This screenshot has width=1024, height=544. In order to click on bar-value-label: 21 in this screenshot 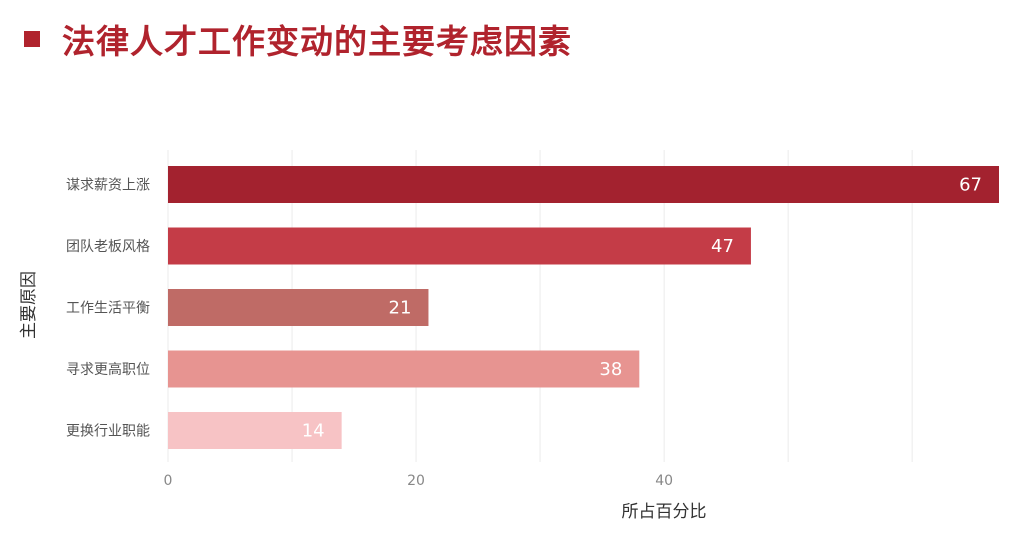, I will do `click(400, 308)`.